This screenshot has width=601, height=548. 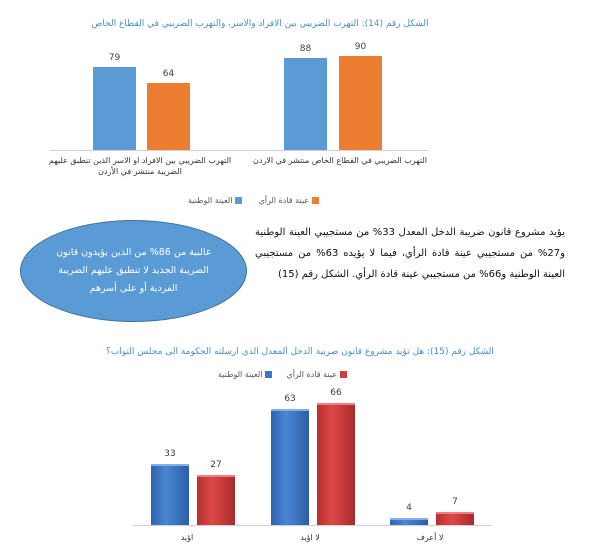 I want to click on chart14-baseline, so click(x=239, y=150).